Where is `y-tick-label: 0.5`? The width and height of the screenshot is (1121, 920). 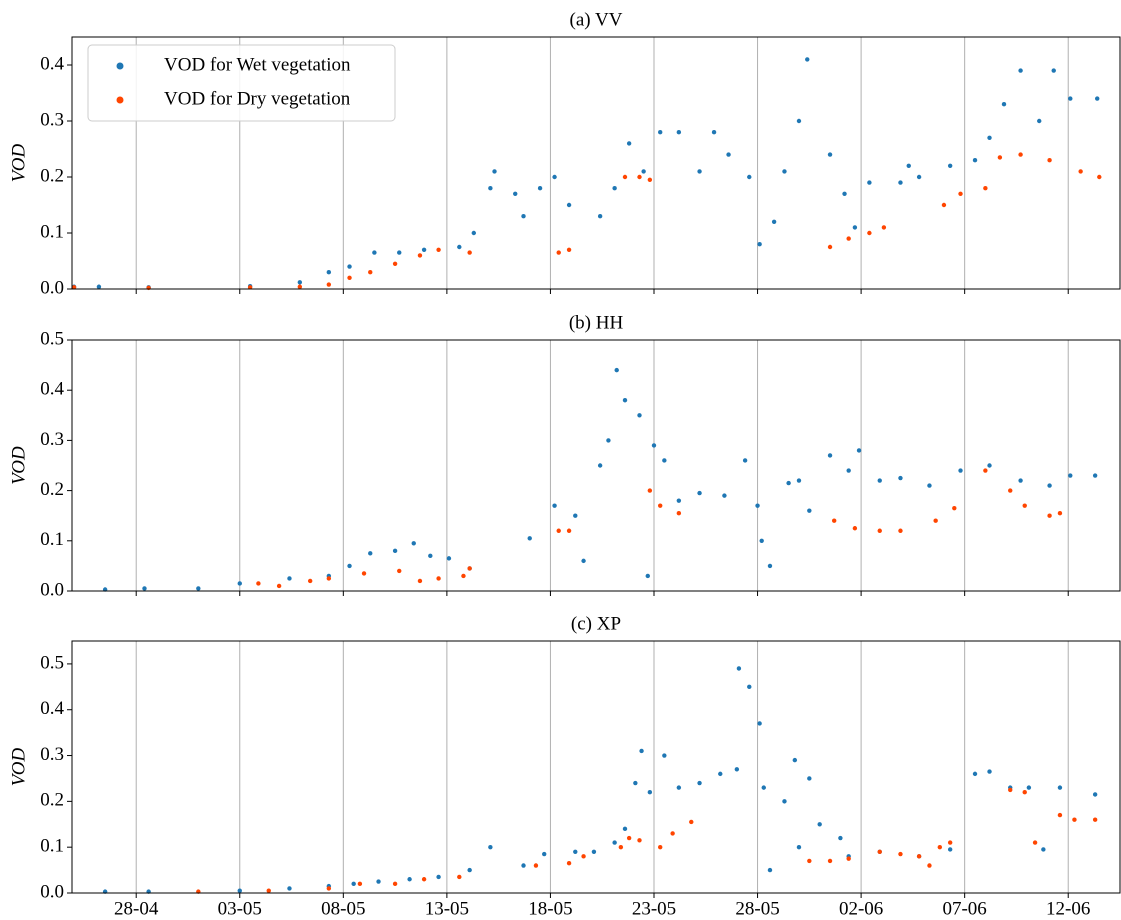 y-tick-label: 0.5 is located at coordinates (52, 338).